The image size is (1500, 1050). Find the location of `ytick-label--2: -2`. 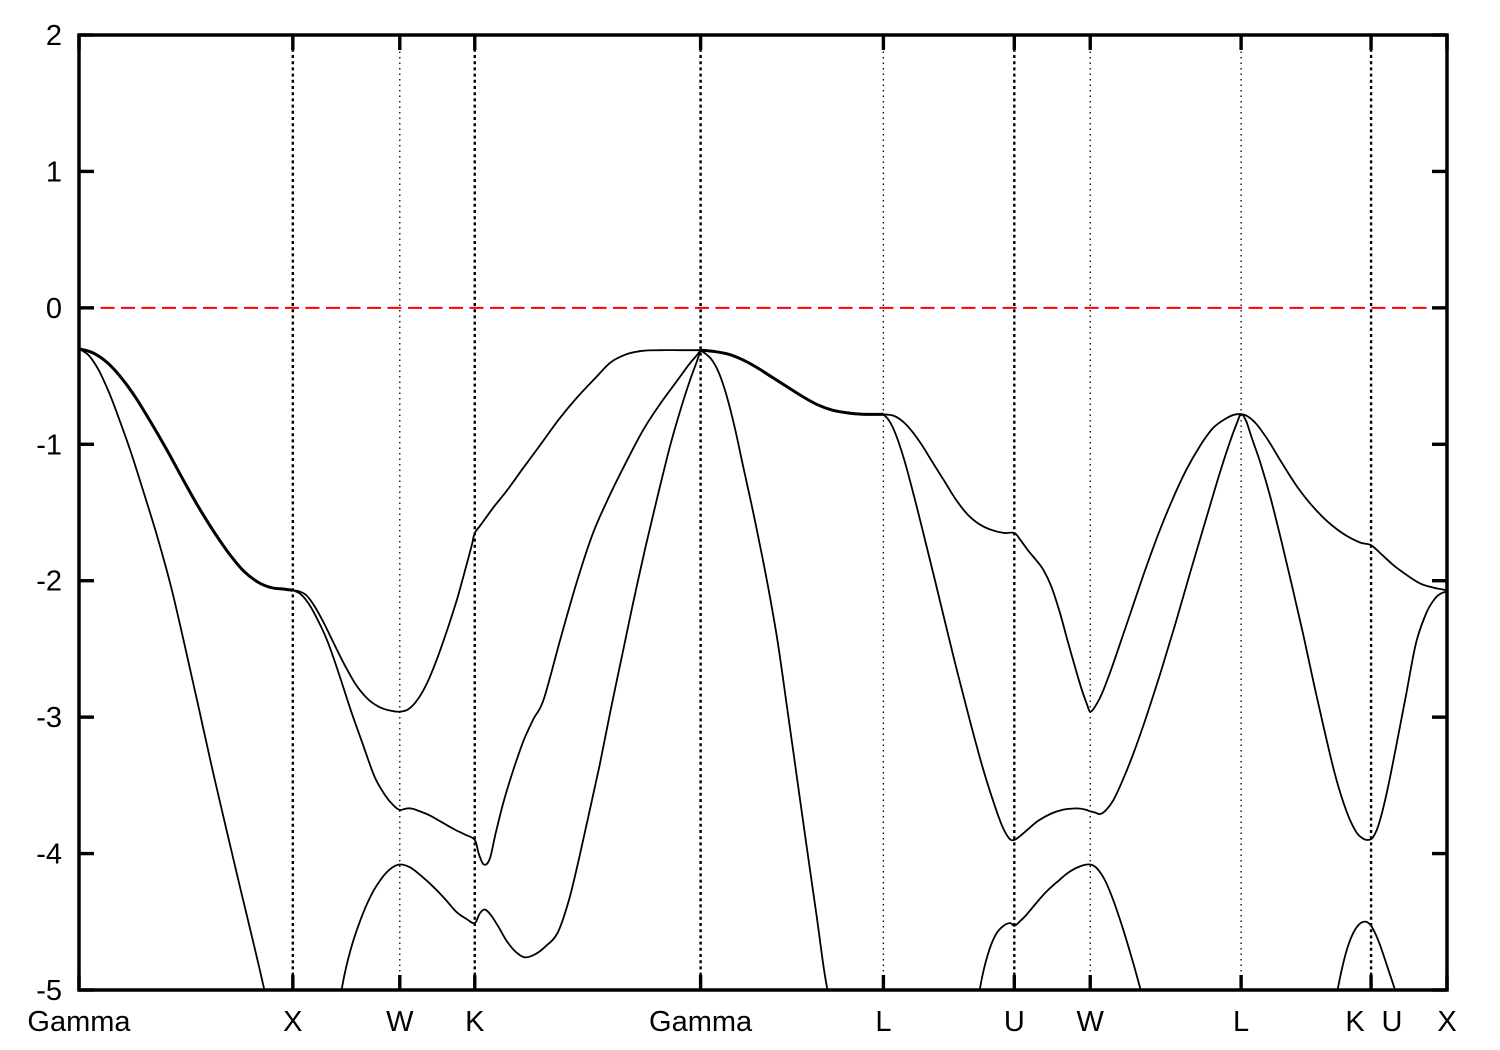

ytick-label--2: -2 is located at coordinates (49, 582).